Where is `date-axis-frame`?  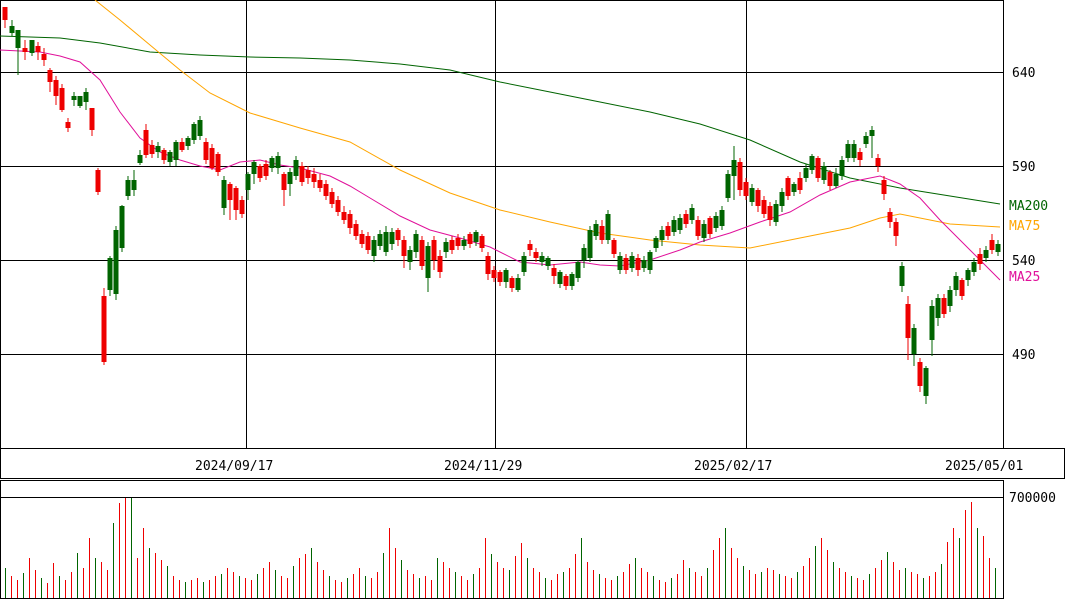 date-axis-frame is located at coordinates (532, 463).